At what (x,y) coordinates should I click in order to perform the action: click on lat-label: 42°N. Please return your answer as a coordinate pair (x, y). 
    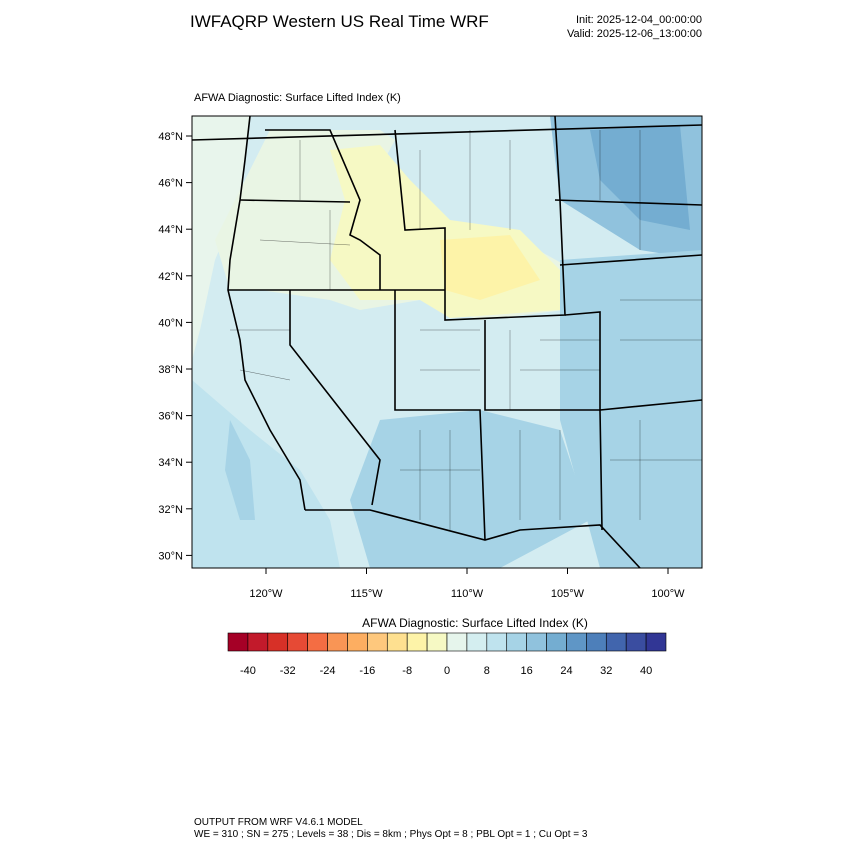
    Looking at the image, I should click on (170, 277).